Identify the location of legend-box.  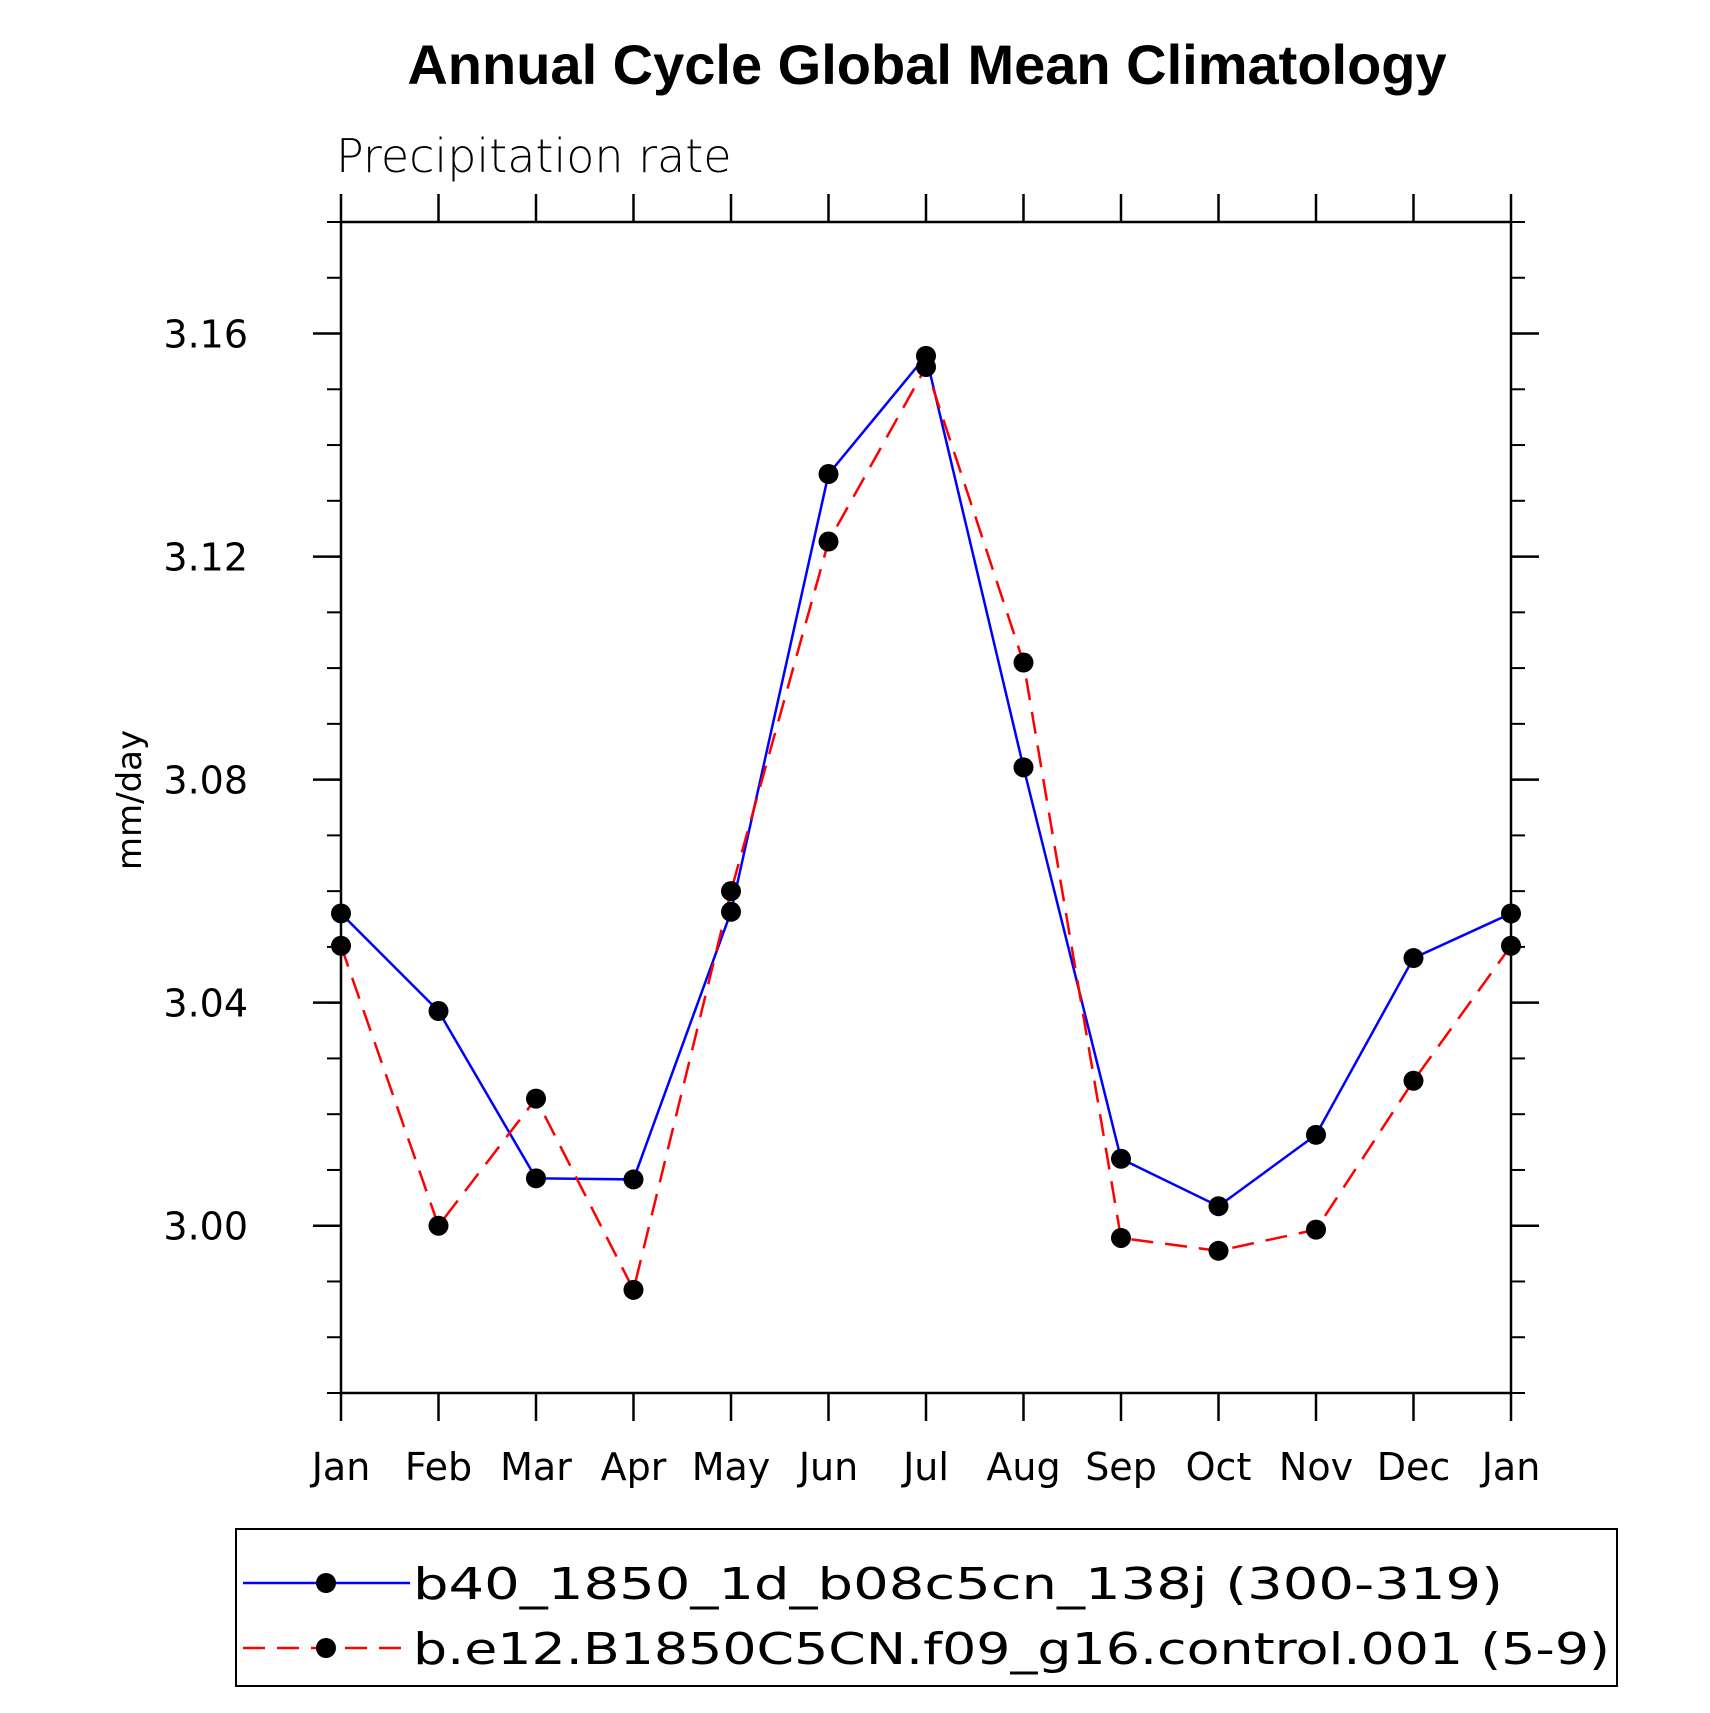
(926, 1607).